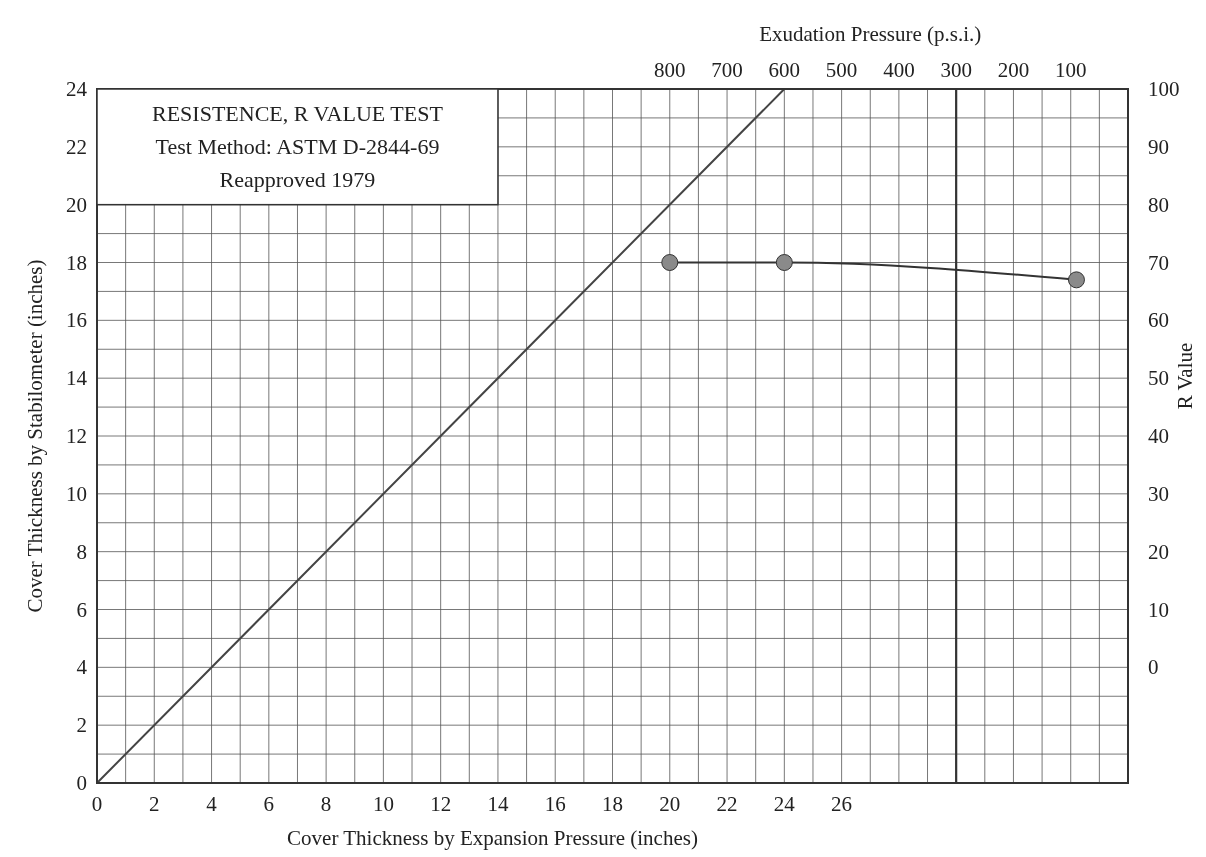 The image size is (1206, 857). I want to click on y2-tick-label: 0, so click(1153, 667).